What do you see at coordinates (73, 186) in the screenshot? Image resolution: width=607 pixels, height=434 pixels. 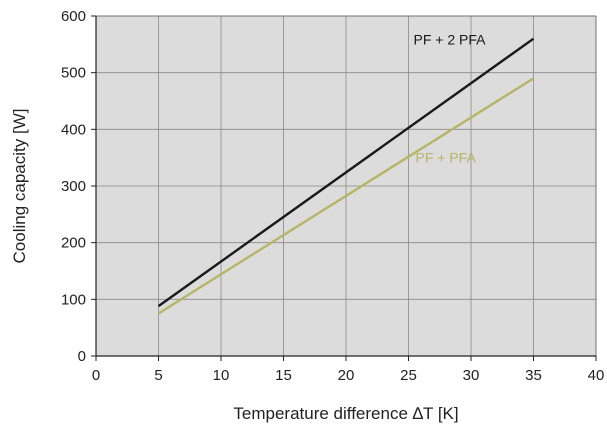 I see `y-tick-label: 300` at bounding box center [73, 186].